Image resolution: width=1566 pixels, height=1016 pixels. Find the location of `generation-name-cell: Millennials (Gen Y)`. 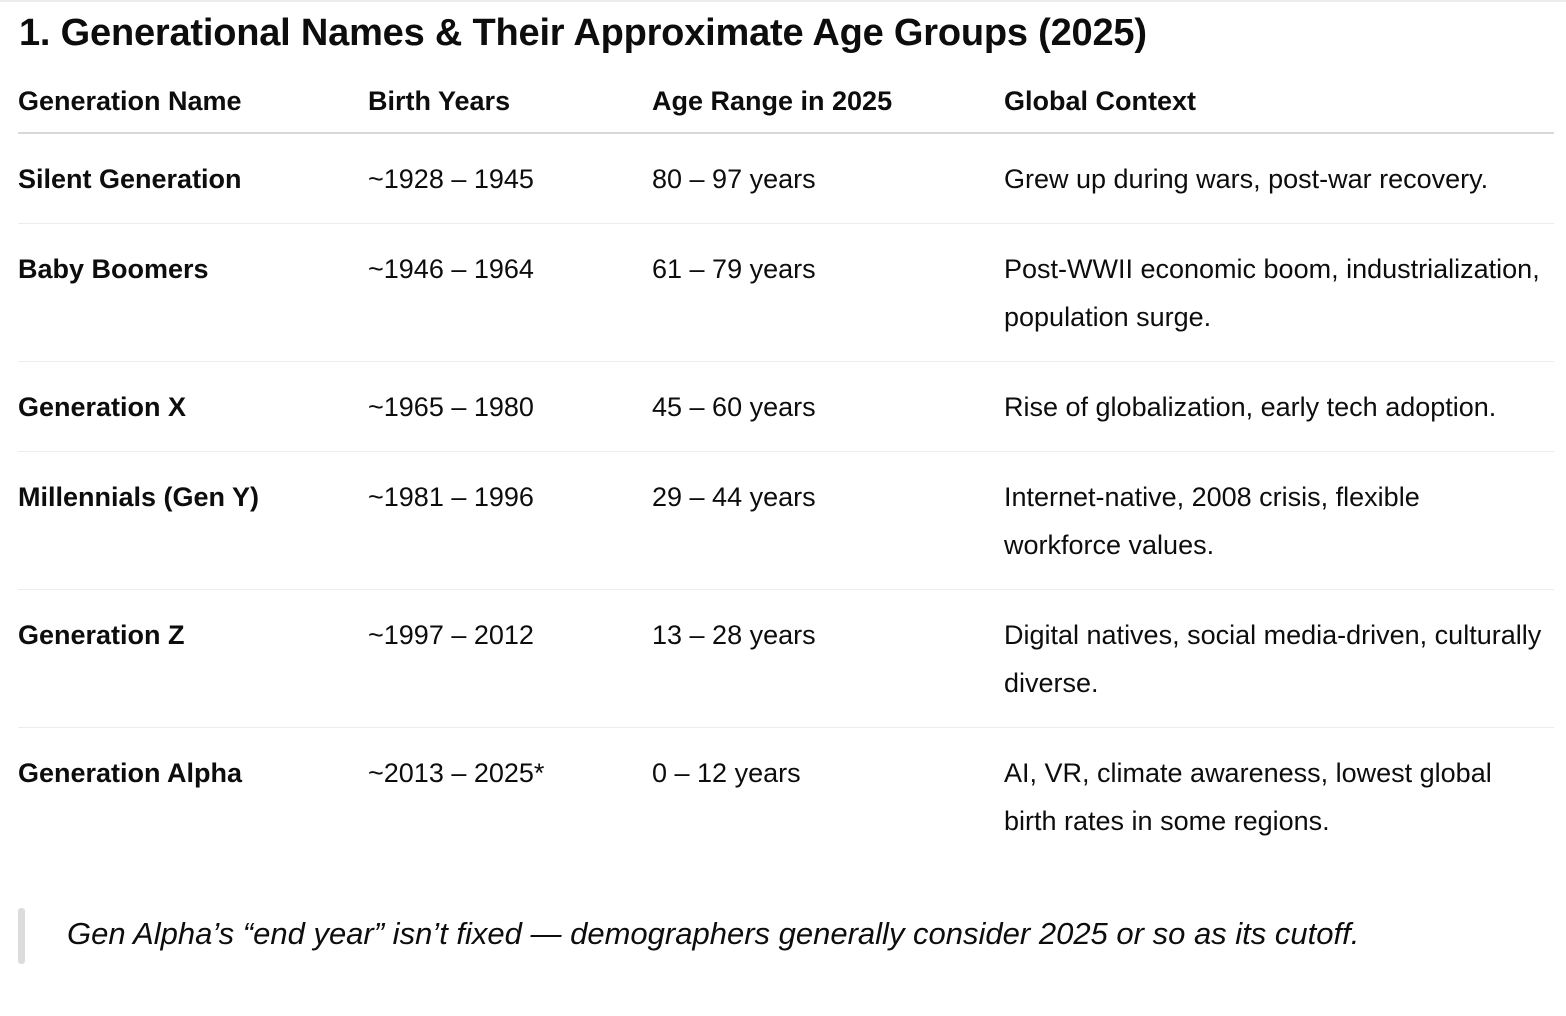

generation-name-cell: Millennials (Gen Y) is located at coordinates (139, 497).